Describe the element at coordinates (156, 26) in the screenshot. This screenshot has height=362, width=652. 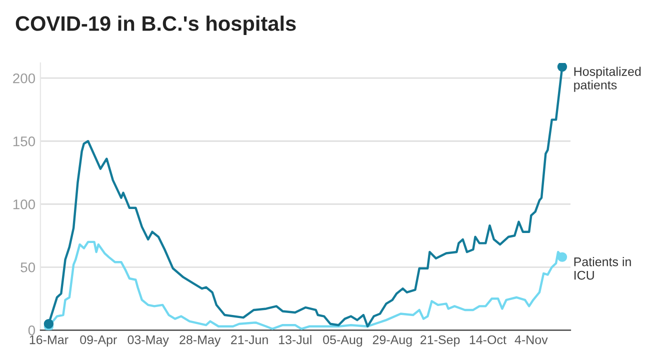
I see `chart-title: COVID-19 in B.C.'s hospitals` at that location.